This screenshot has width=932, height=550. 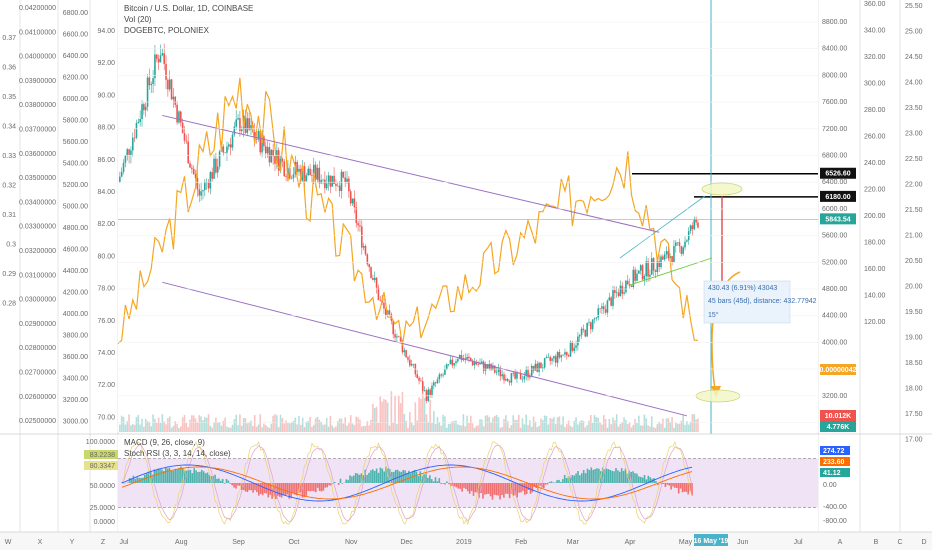 I want to click on right-axis-c-tick: 25.50, so click(x=914, y=6).